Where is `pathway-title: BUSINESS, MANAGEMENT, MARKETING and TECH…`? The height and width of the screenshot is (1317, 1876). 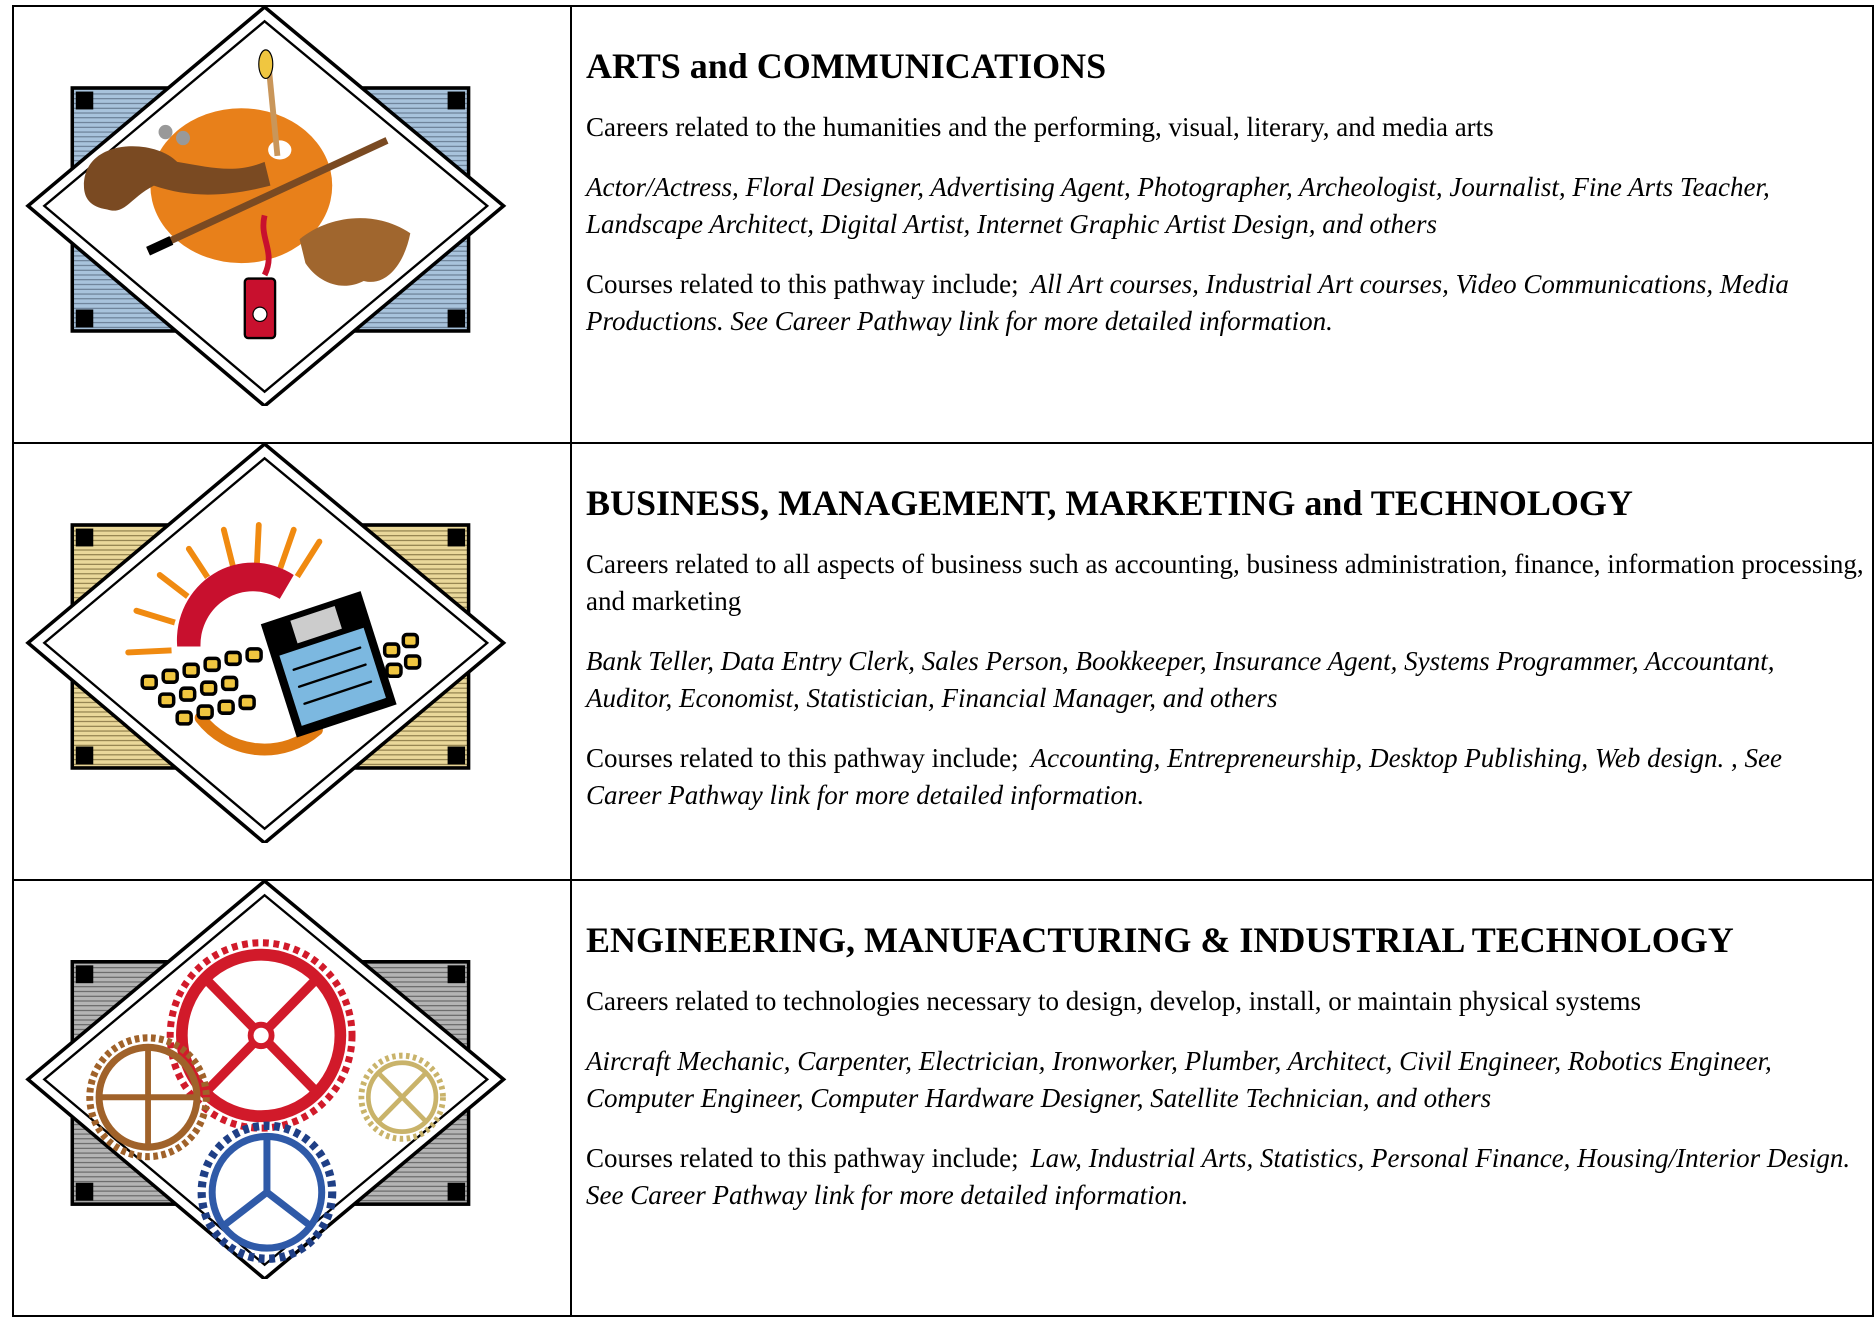 pathway-title: BUSINESS, MANAGEMENT, MARKETING and TECH… is located at coordinates (1109, 503).